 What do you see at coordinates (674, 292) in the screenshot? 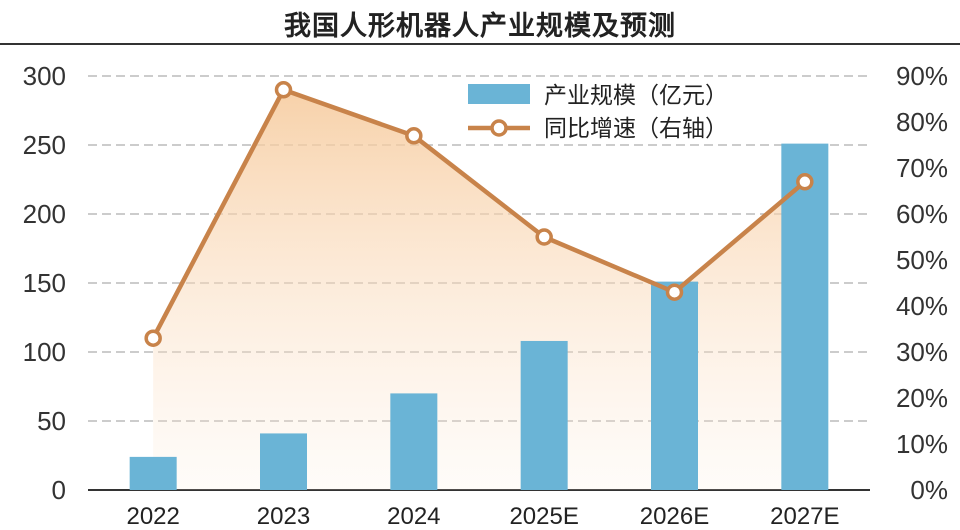
I see `growth-point-2026E` at bounding box center [674, 292].